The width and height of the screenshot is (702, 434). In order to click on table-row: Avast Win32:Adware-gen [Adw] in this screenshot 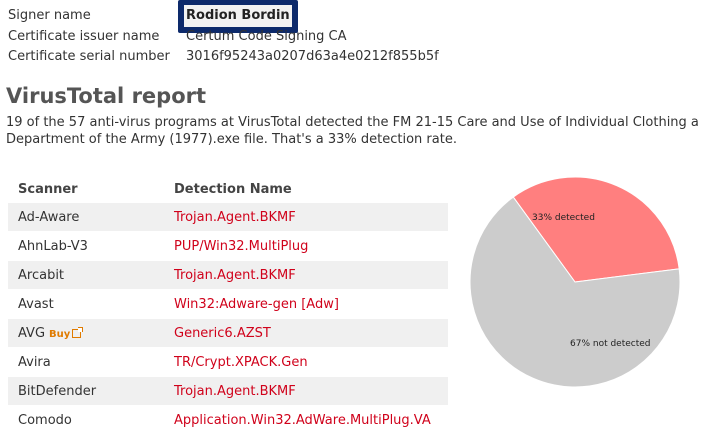, I will do `click(228, 304)`.